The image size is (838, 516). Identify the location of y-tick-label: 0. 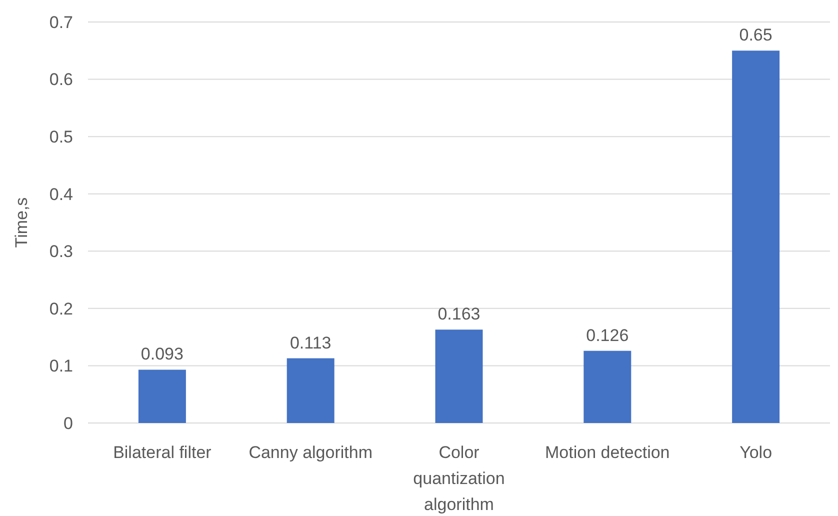
(68, 423).